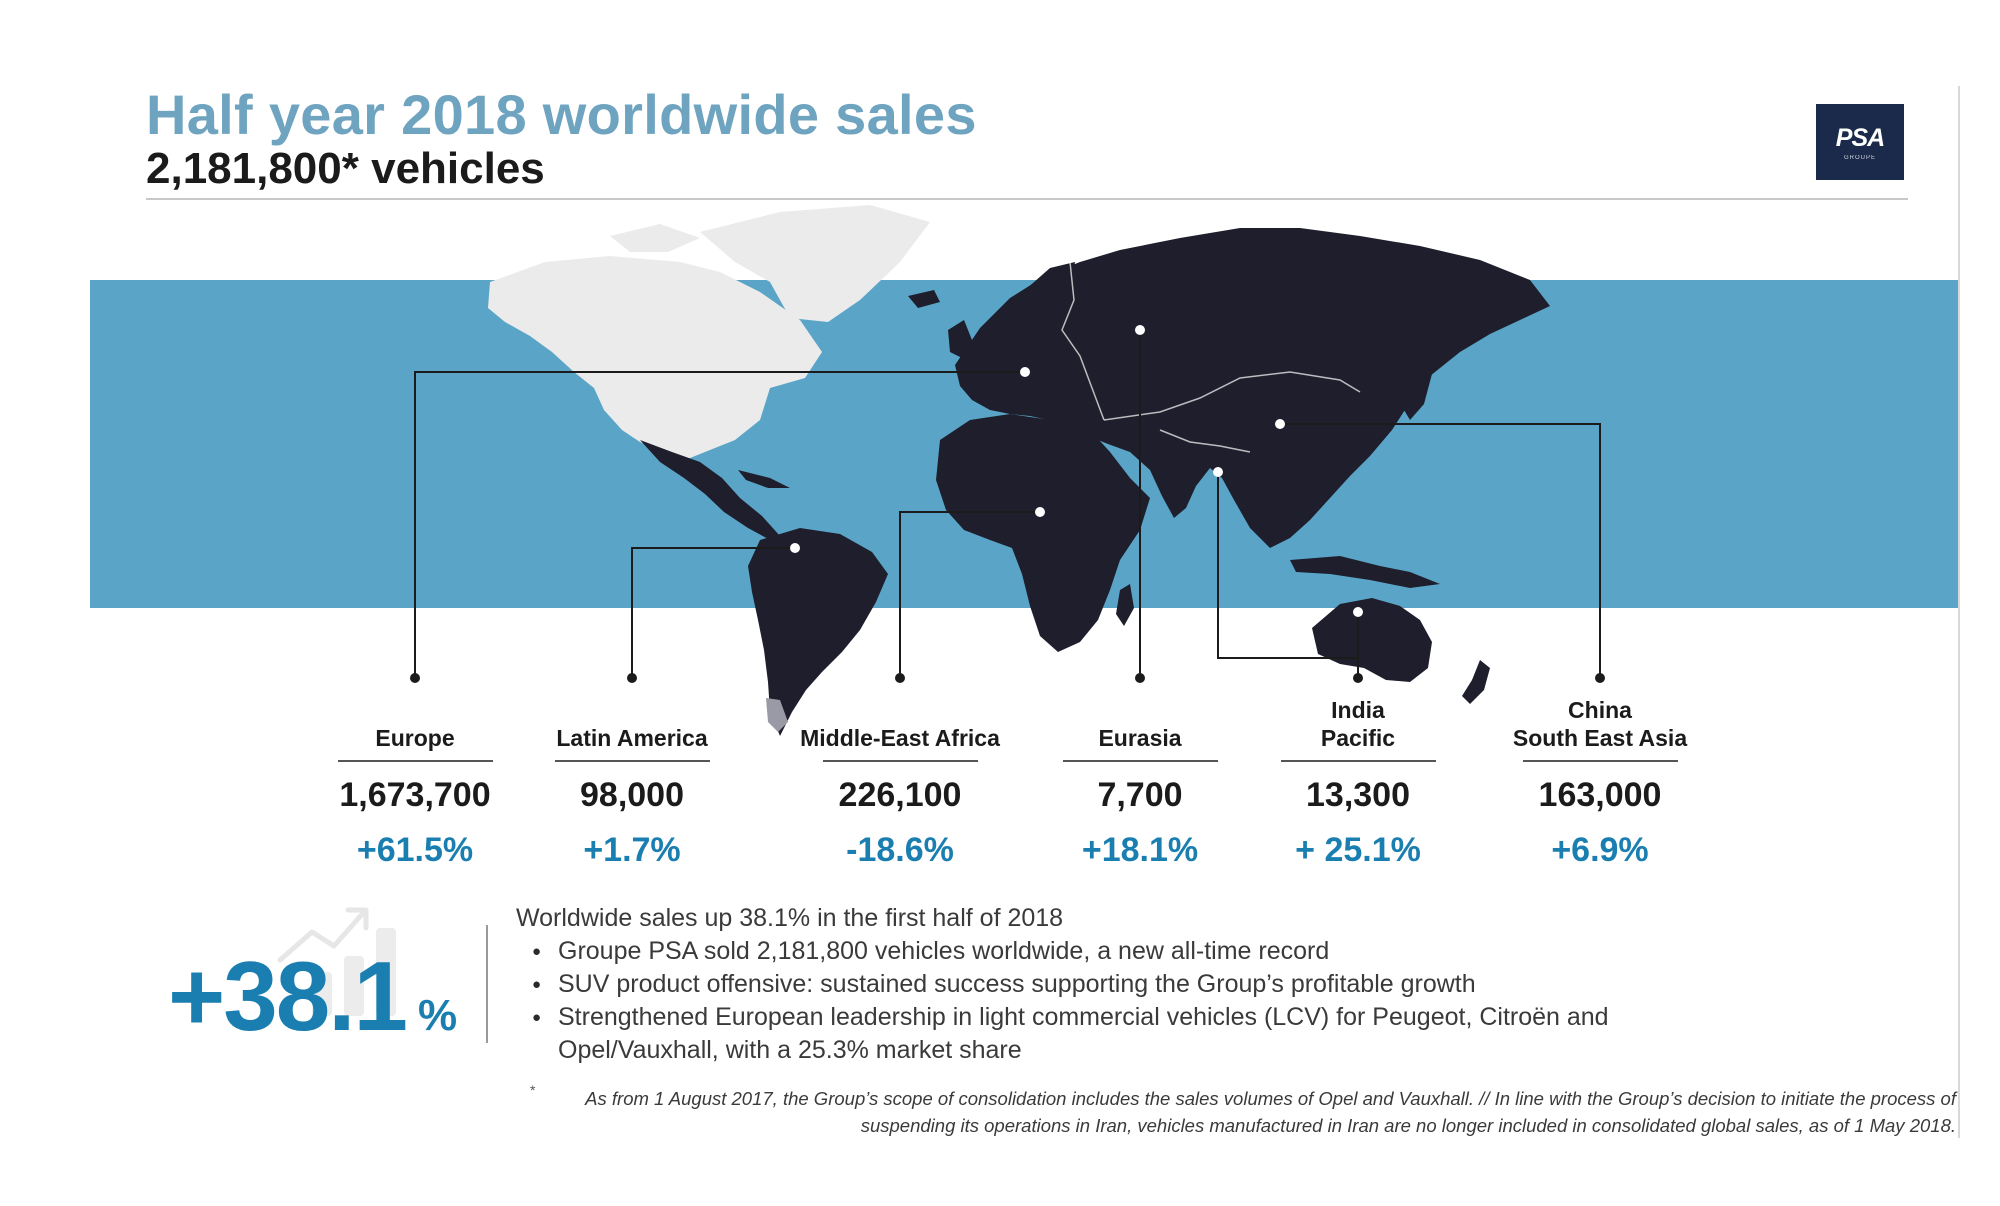  I want to click on psa-logo: PSA GROUPE, so click(1860, 142).